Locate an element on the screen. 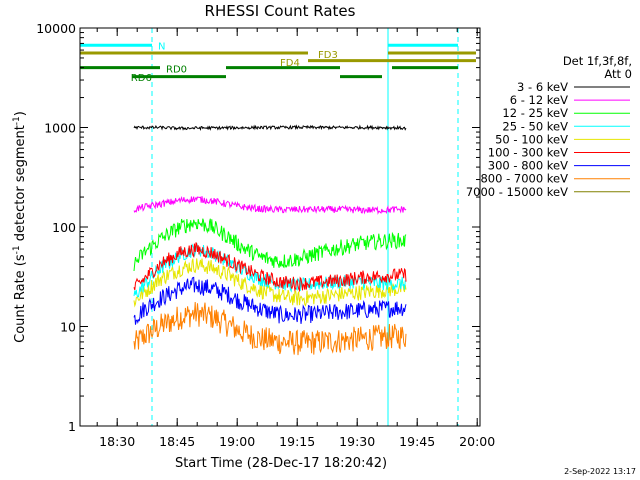 This screenshot has height=480, width=640. y-axis-label-end: ) is located at coordinates (20, 113).